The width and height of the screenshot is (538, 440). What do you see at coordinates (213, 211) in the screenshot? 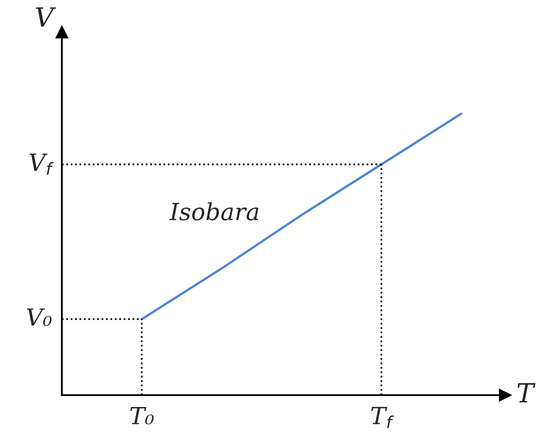
I see `annotation: Isobara` at bounding box center [213, 211].